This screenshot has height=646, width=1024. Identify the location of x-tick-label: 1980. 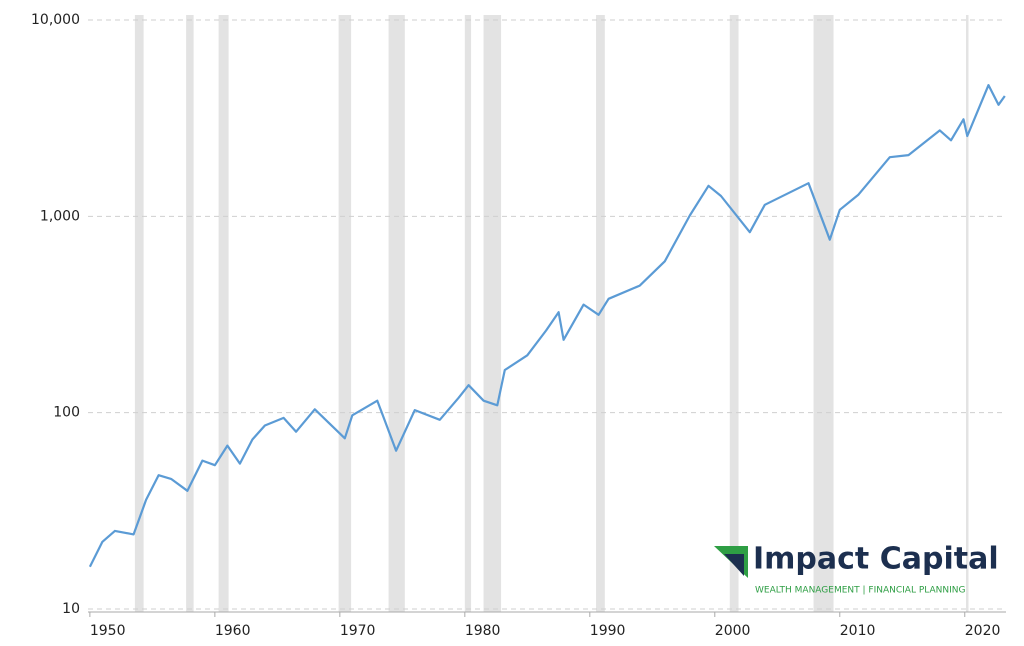
(483, 631).